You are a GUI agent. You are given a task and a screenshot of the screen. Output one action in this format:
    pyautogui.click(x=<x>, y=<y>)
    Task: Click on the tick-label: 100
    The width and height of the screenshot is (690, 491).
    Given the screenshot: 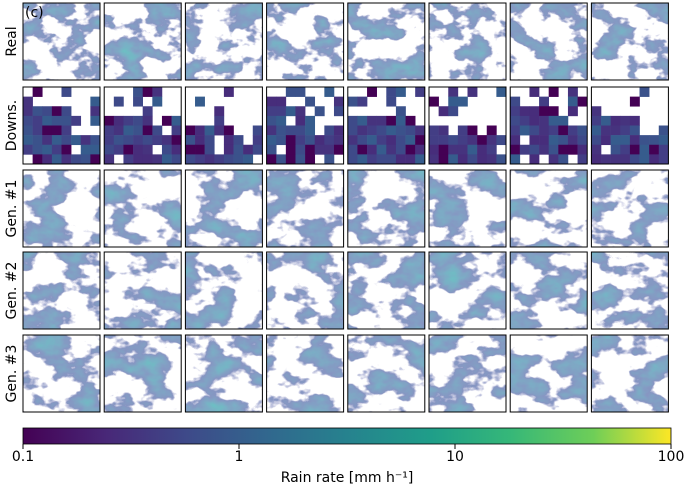 What is the action you would take?
    pyautogui.click(x=671, y=457)
    